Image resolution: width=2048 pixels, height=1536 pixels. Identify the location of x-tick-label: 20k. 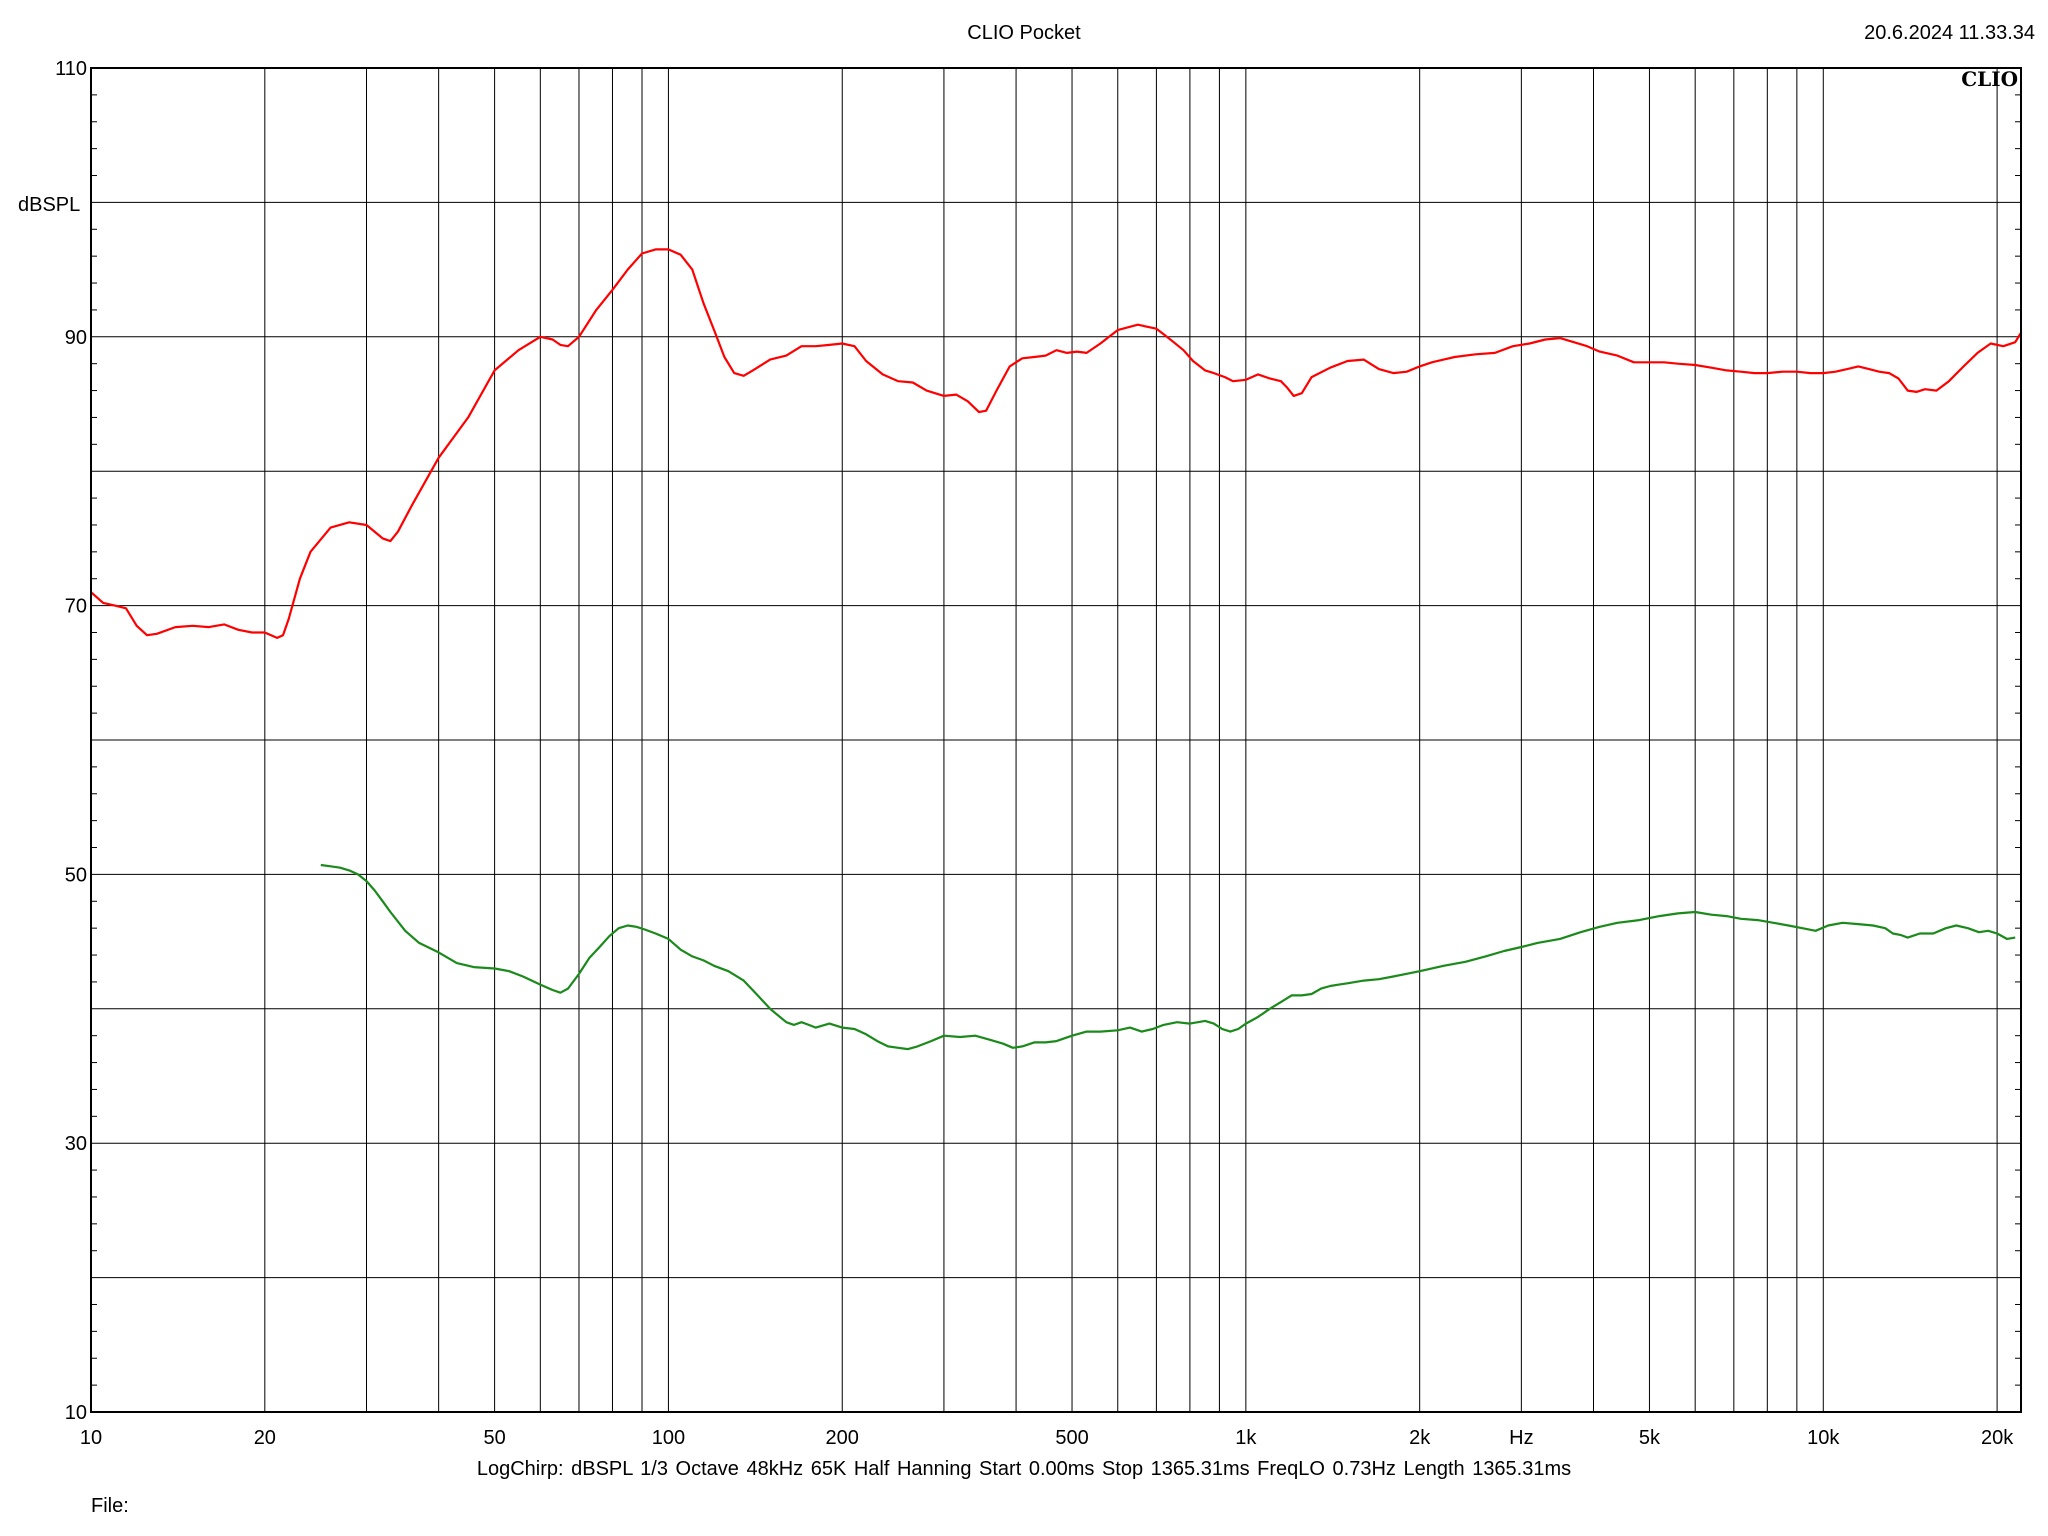
(1997, 1438).